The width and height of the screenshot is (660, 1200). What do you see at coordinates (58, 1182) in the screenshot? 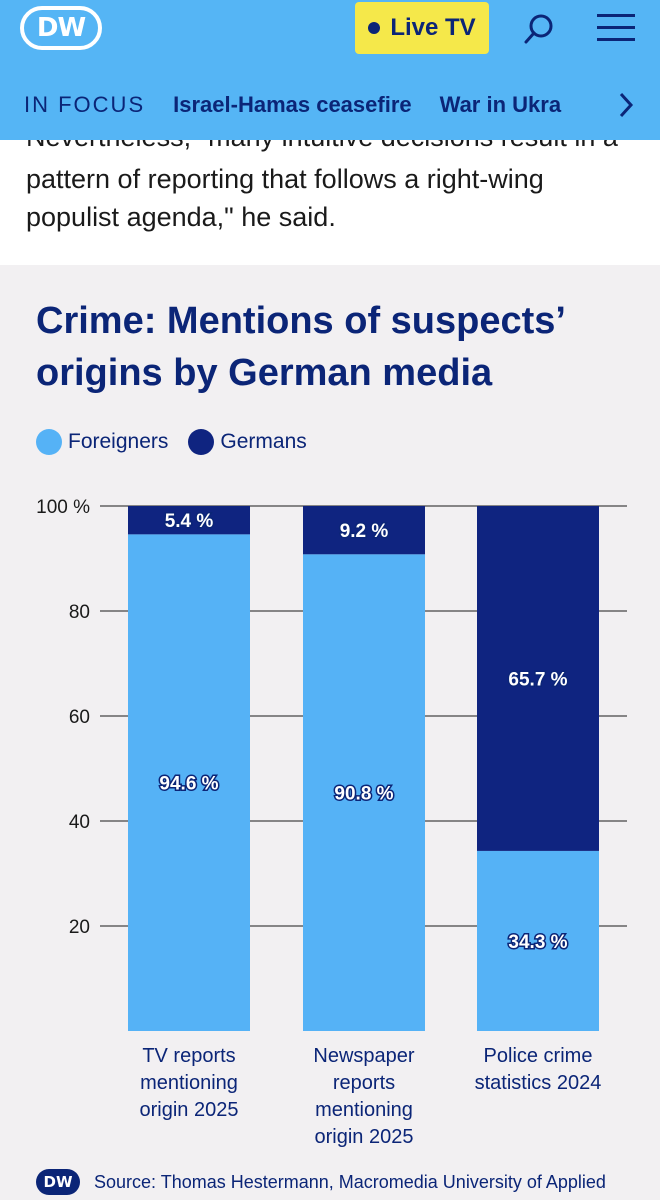
I see `dw-small-logo: DW` at bounding box center [58, 1182].